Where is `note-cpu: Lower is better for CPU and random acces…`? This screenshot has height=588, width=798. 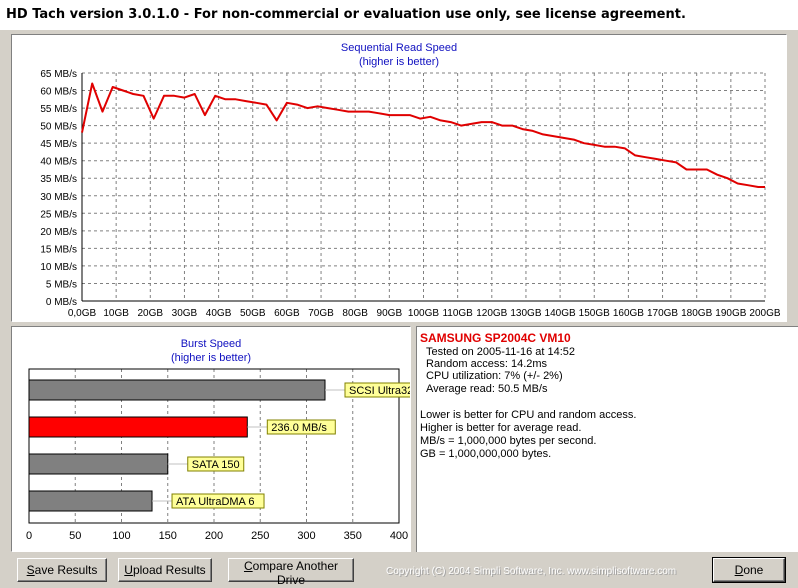 note-cpu: Lower is better for CPU and random acces… is located at coordinates (528, 415).